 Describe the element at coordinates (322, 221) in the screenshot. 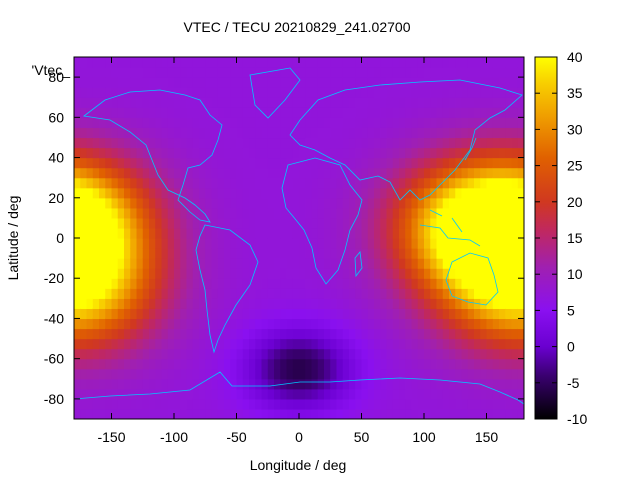

I see `coastline-africa` at that location.